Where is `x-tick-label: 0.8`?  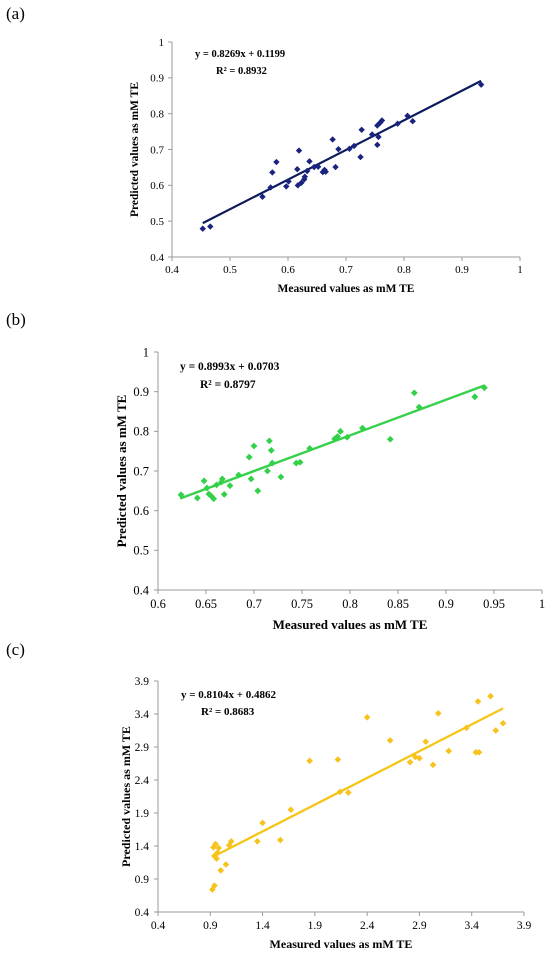
x-tick-label: 0.8 is located at coordinates (350, 604).